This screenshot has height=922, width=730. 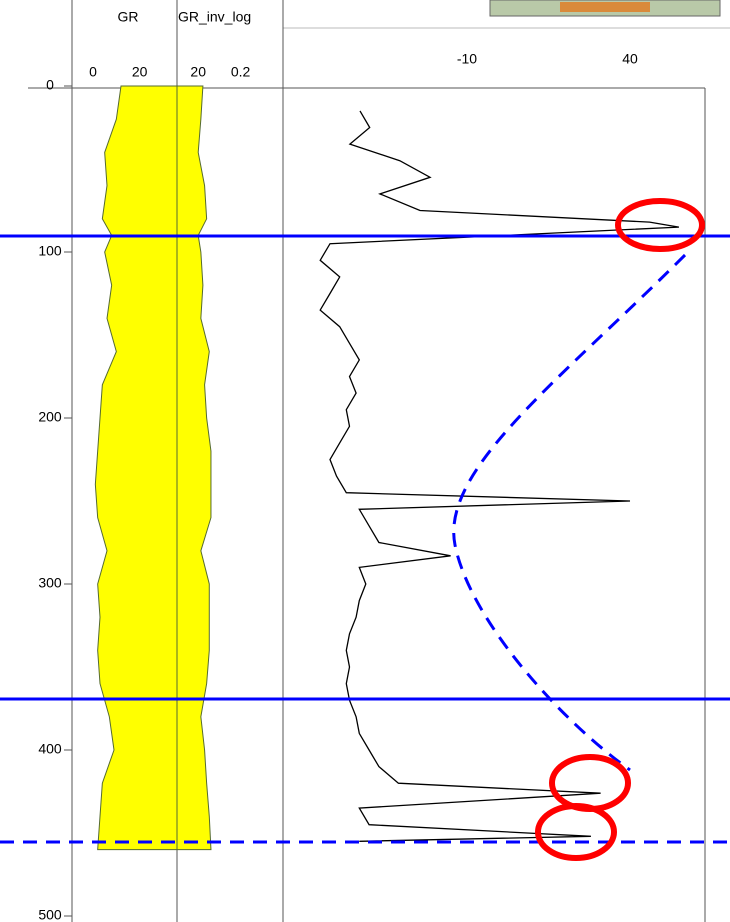 What do you see at coordinates (605, 7) in the screenshot?
I see `thumbnail-detail` at bounding box center [605, 7].